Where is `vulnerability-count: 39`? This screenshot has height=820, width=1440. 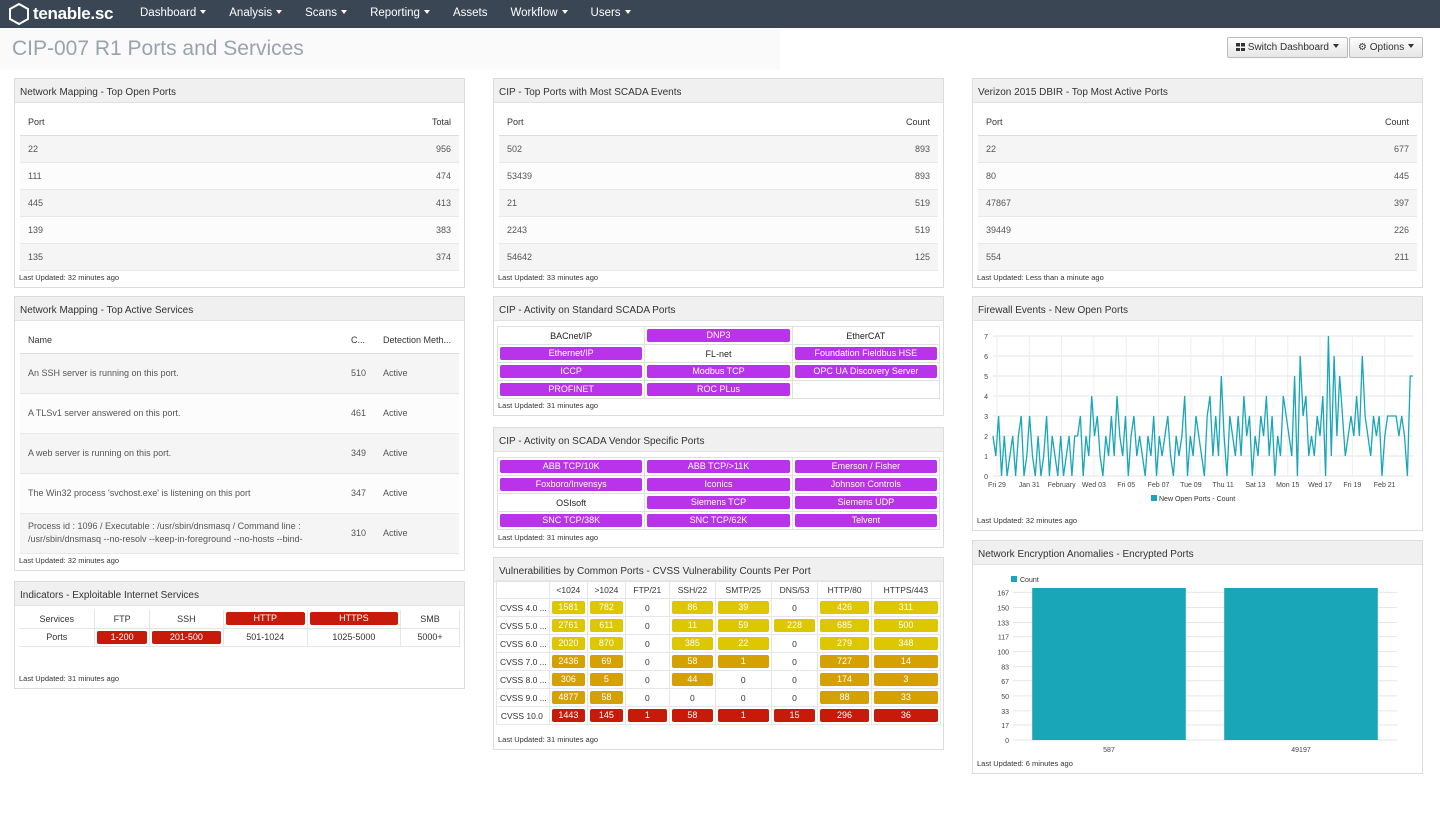 vulnerability-count: 39 is located at coordinates (743, 607).